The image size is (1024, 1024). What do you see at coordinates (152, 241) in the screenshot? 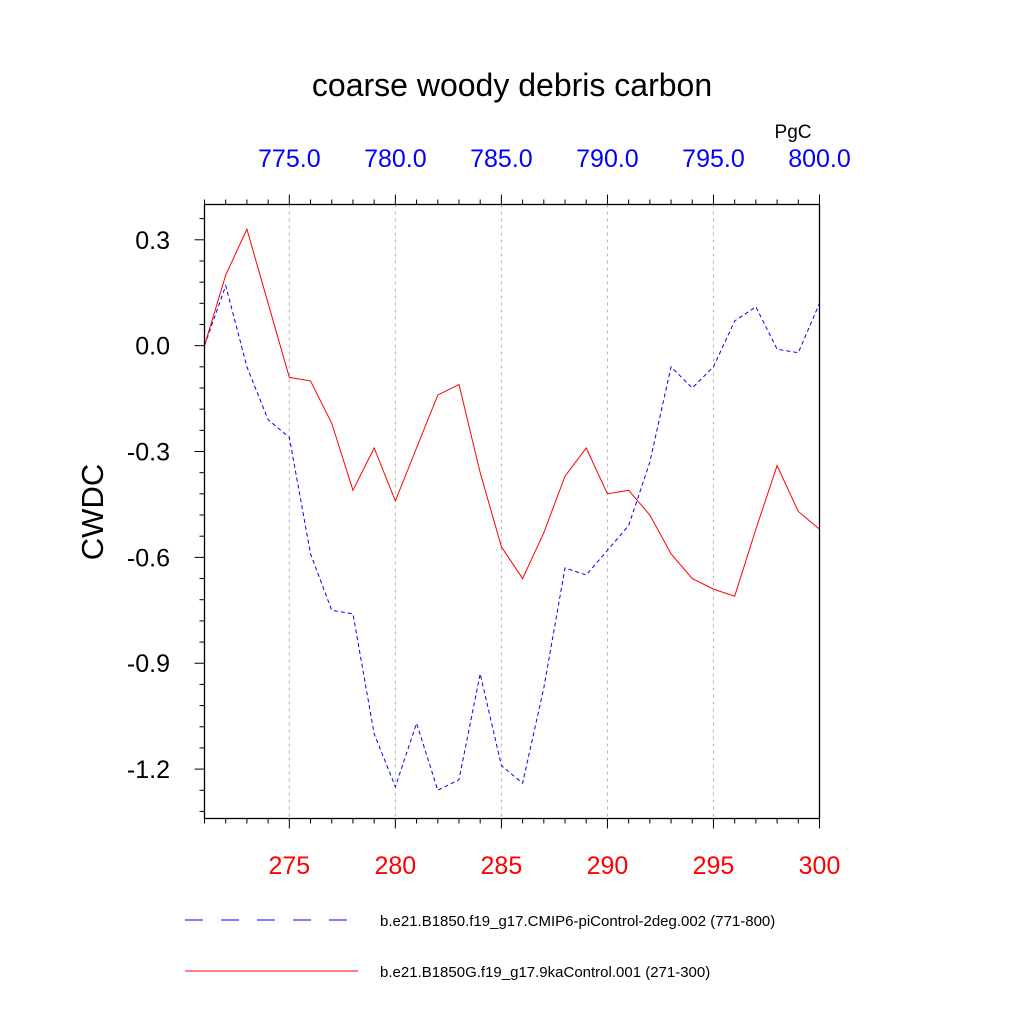
I see `y-tick-label: 0.3` at bounding box center [152, 241].